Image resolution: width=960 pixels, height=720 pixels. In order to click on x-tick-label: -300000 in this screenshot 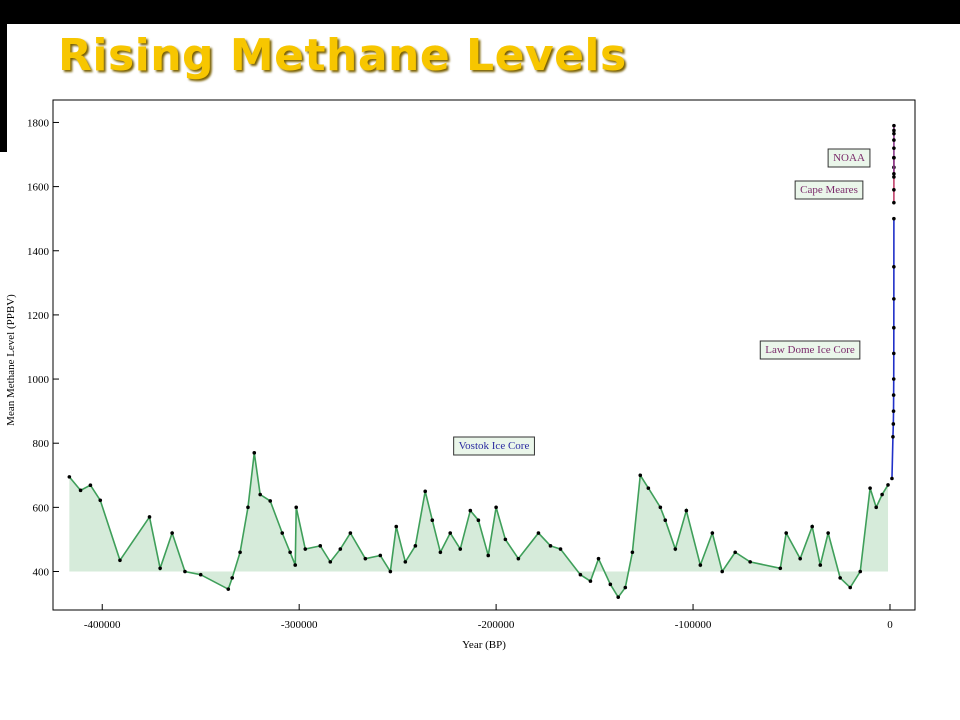, I will do `click(299, 625)`.